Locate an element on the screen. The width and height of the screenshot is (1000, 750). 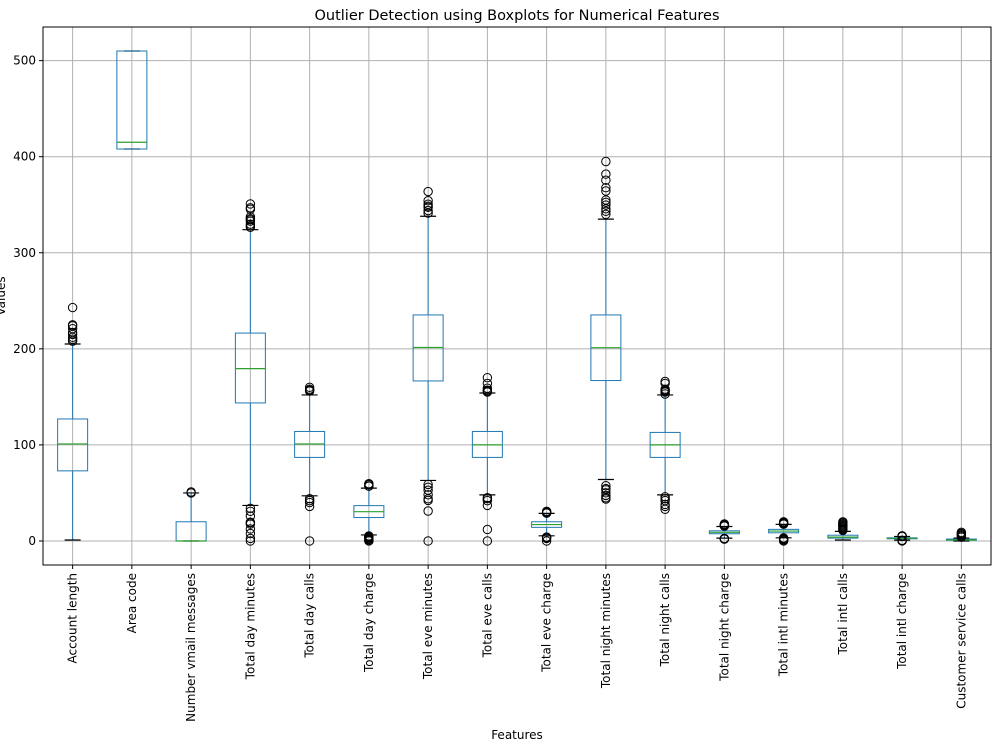
box-total-intl-charge is located at coordinates (902, 538).